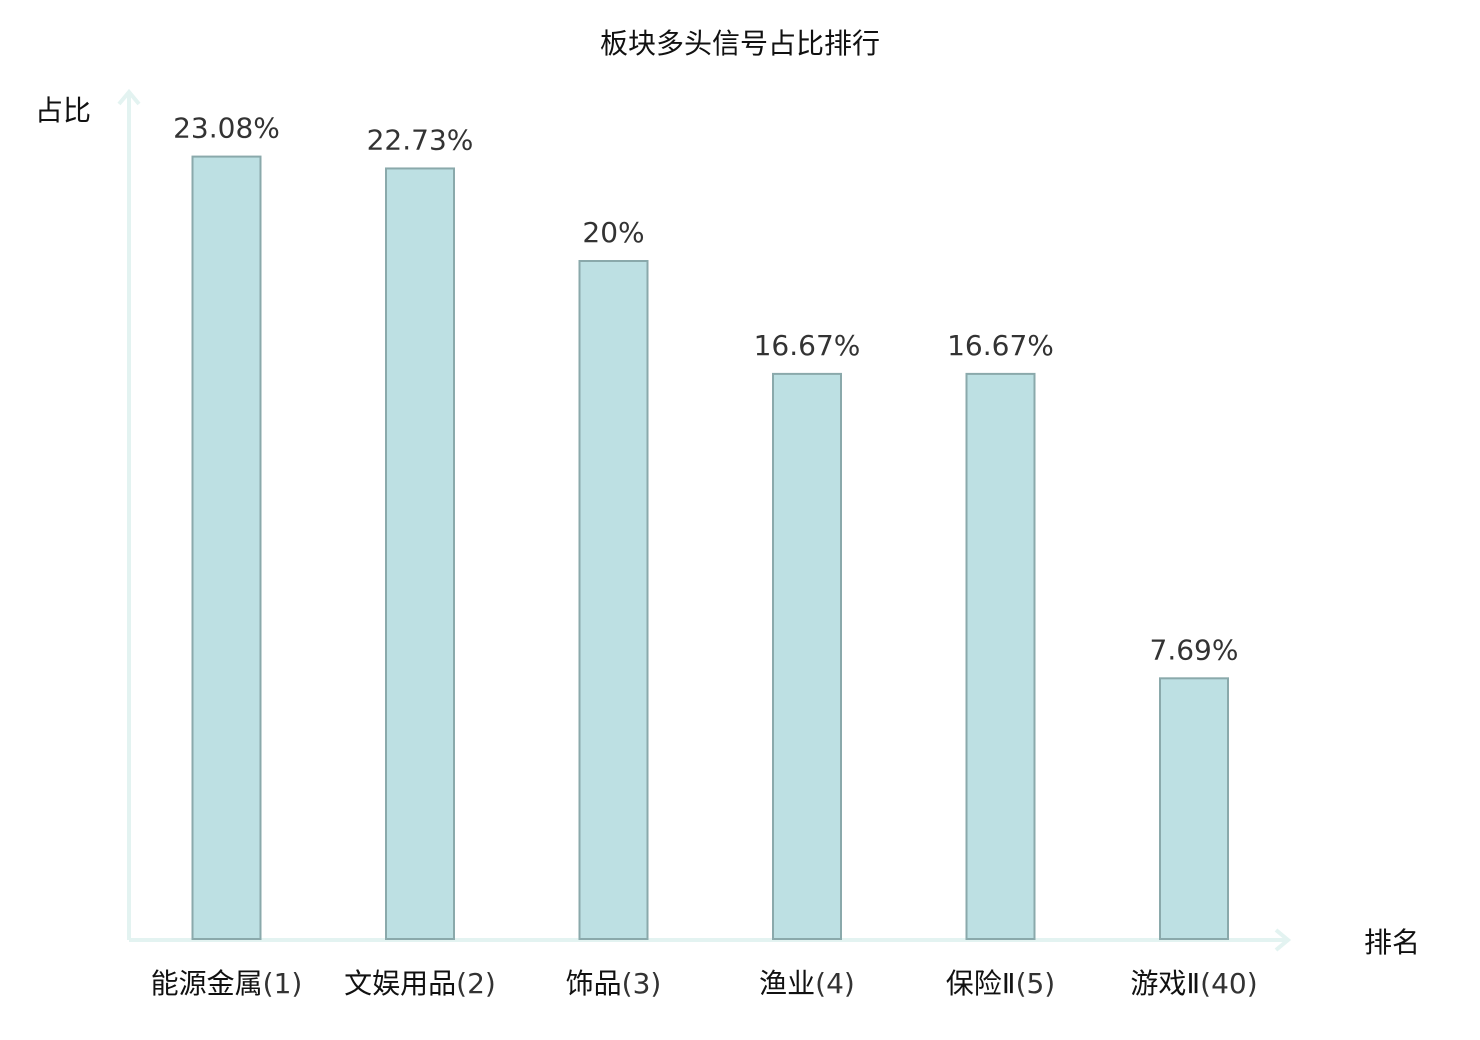 The image size is (1480, 1040). I want to click on category-name: 文娱用品, so click(400, 983).